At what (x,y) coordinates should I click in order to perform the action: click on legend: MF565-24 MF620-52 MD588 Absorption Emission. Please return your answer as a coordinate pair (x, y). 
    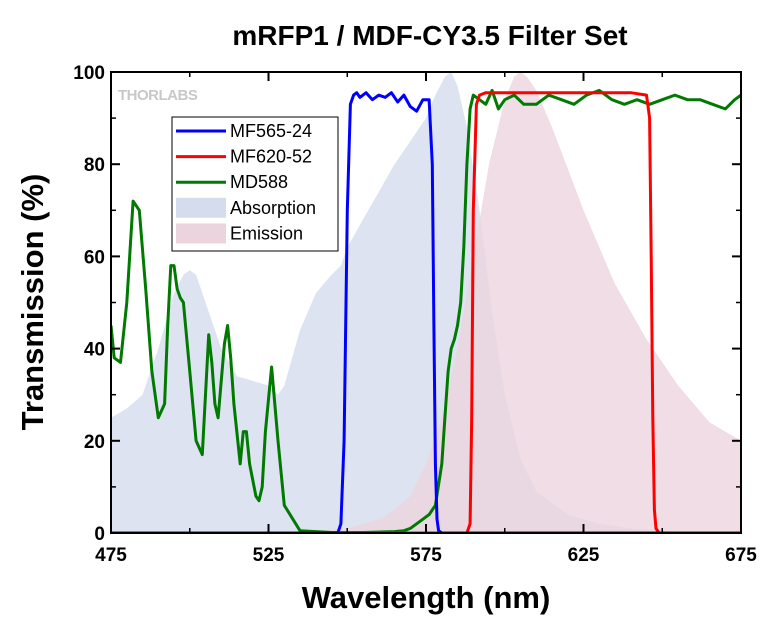
    Looking at the image, I should click on (255, 184).